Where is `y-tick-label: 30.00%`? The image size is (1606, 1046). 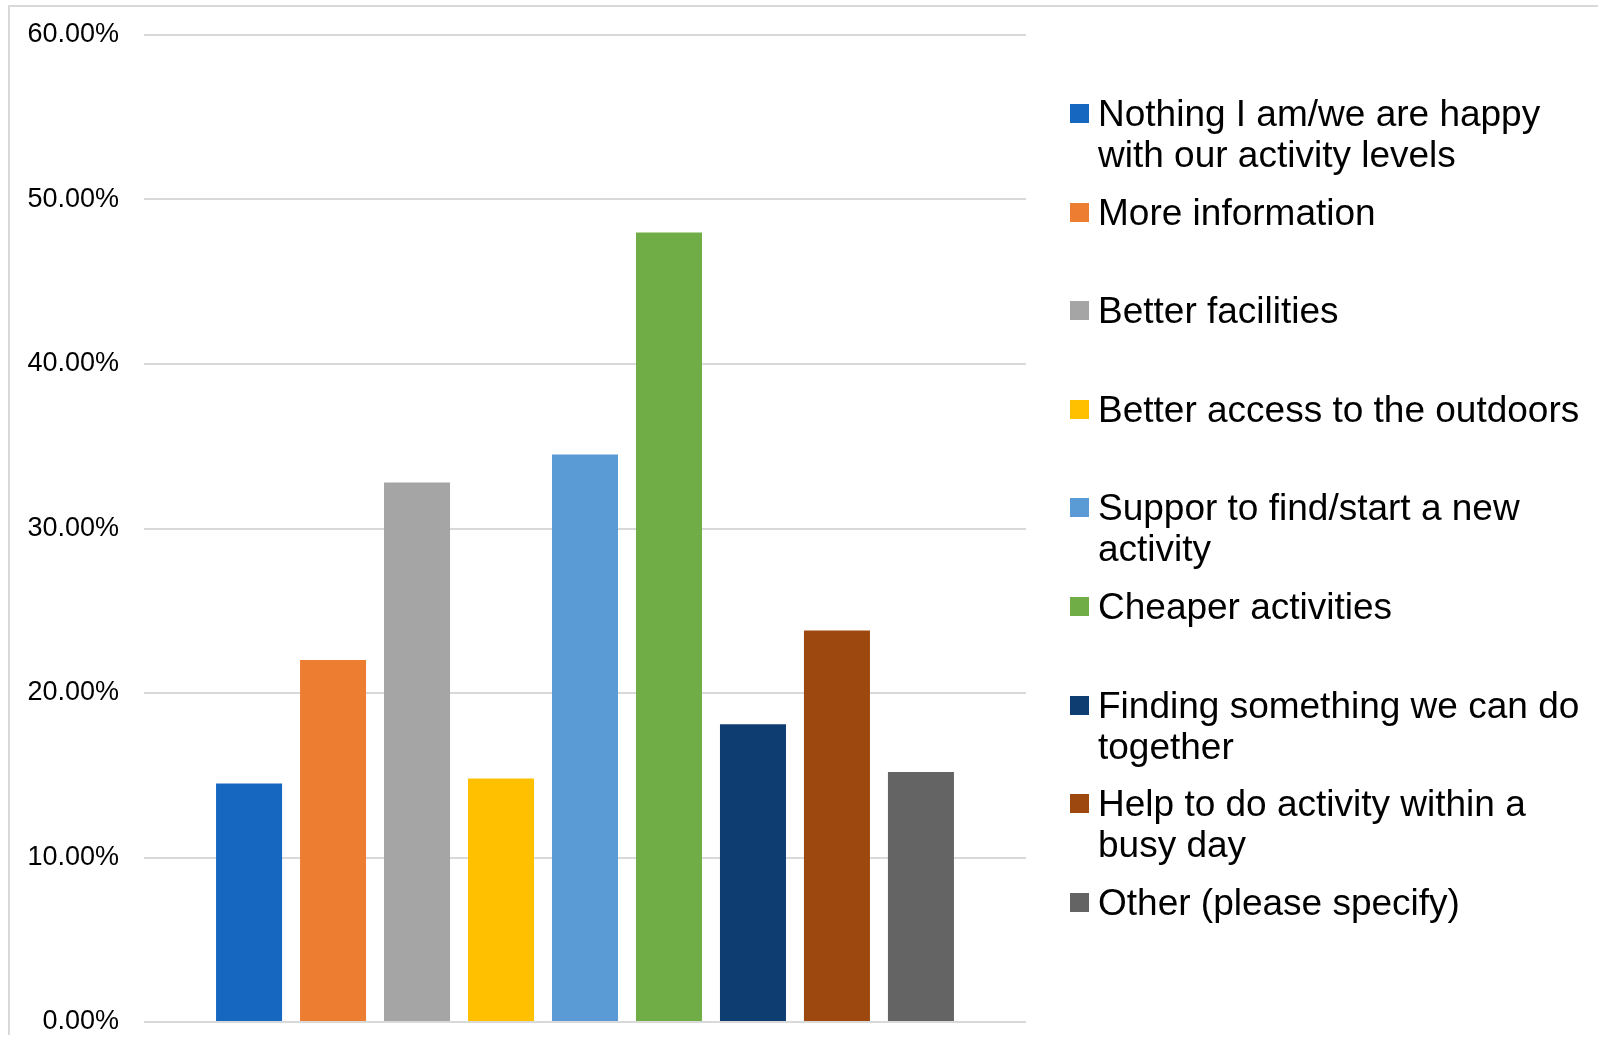 y-tick-label: 30.00% is located at coordinates (73, 526).